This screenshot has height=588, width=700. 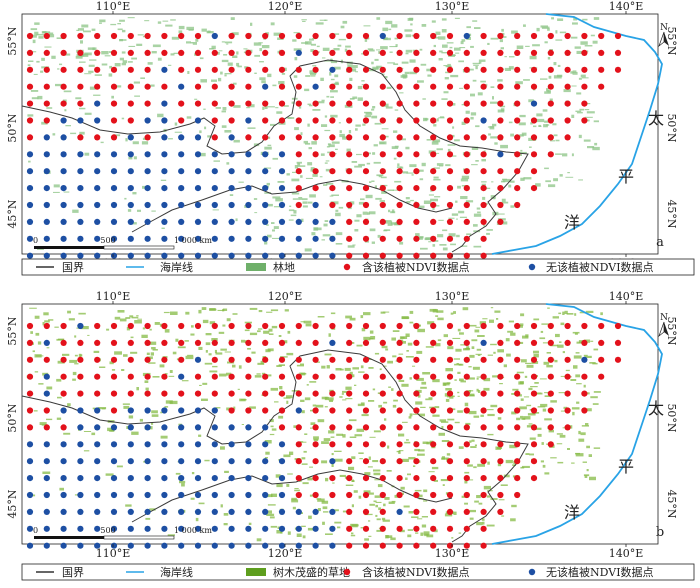 What do you see at coordinates (12, 330) in the screenshot?
I see `y-tick-label-left: 55°N` at bounding box center [12, 330].